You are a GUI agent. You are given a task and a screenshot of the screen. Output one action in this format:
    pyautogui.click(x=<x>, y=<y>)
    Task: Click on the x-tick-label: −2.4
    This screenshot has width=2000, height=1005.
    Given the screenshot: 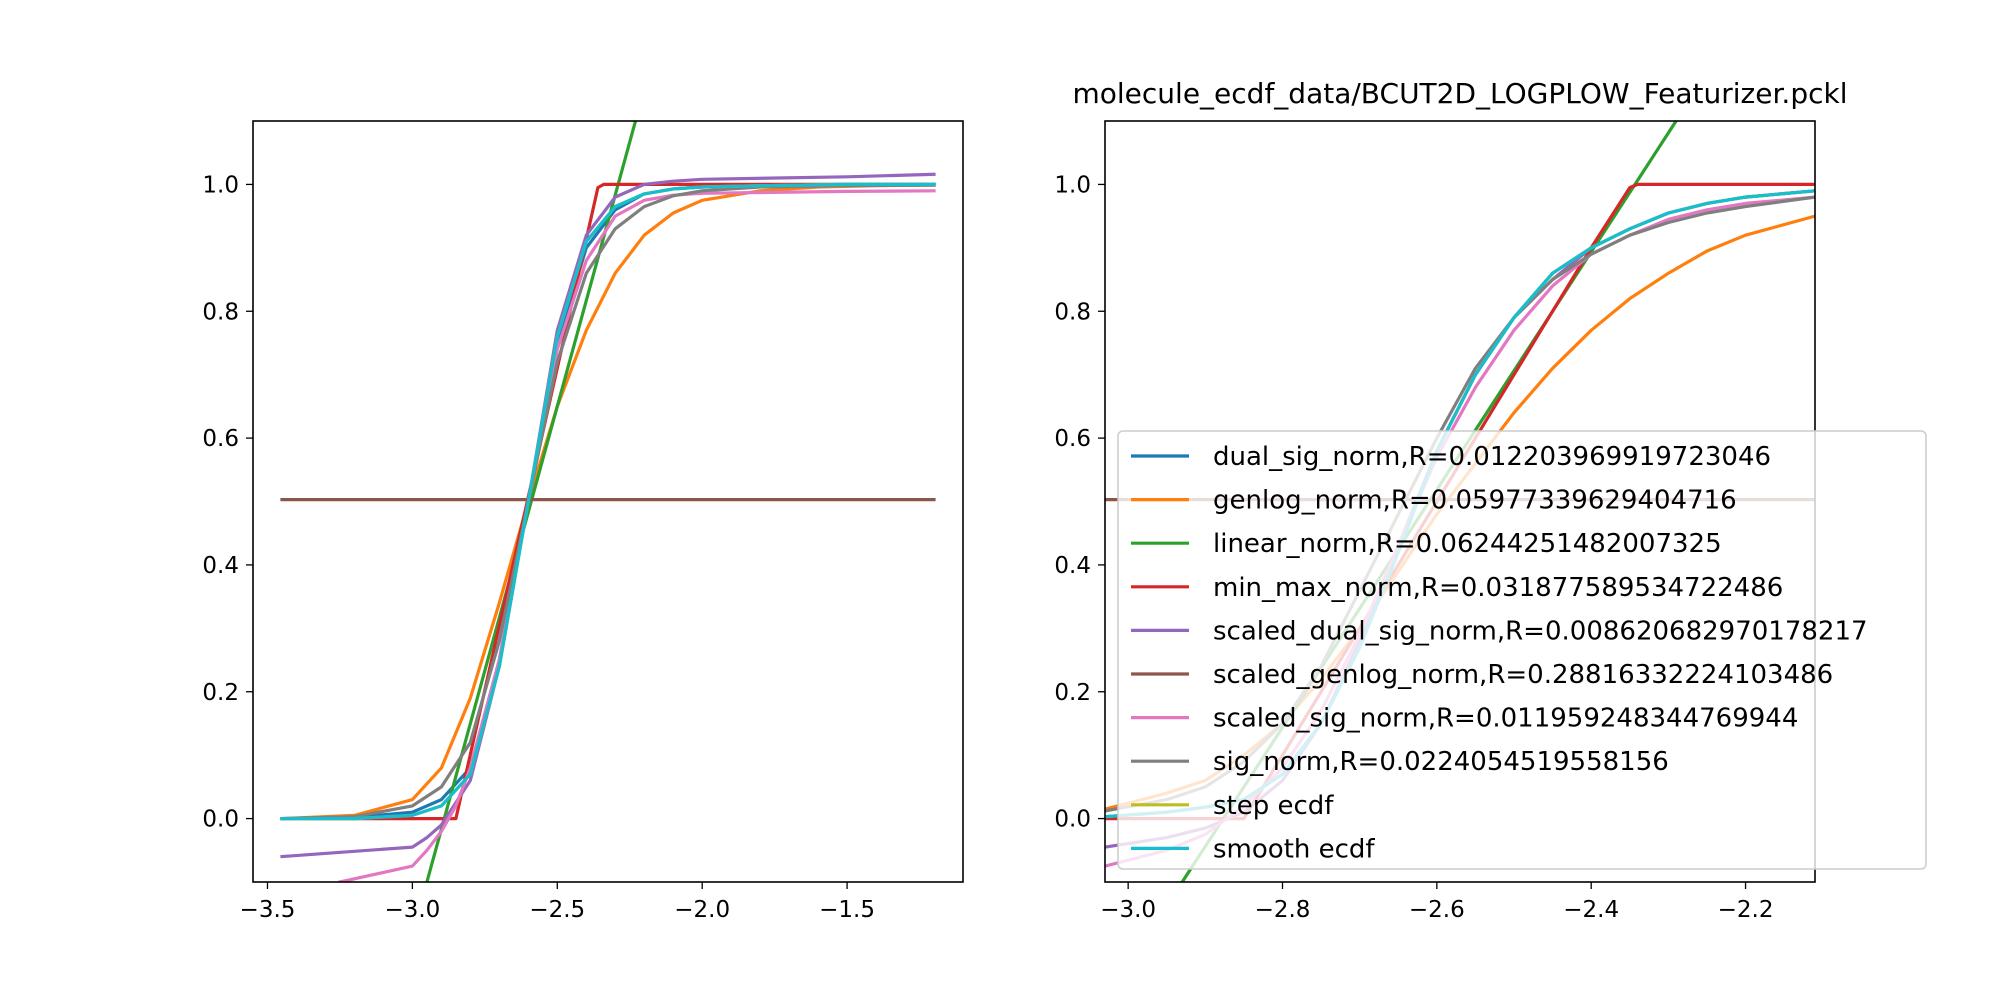 What is the action you would take?
    pyautogui.click(x=1591, y=910)
    